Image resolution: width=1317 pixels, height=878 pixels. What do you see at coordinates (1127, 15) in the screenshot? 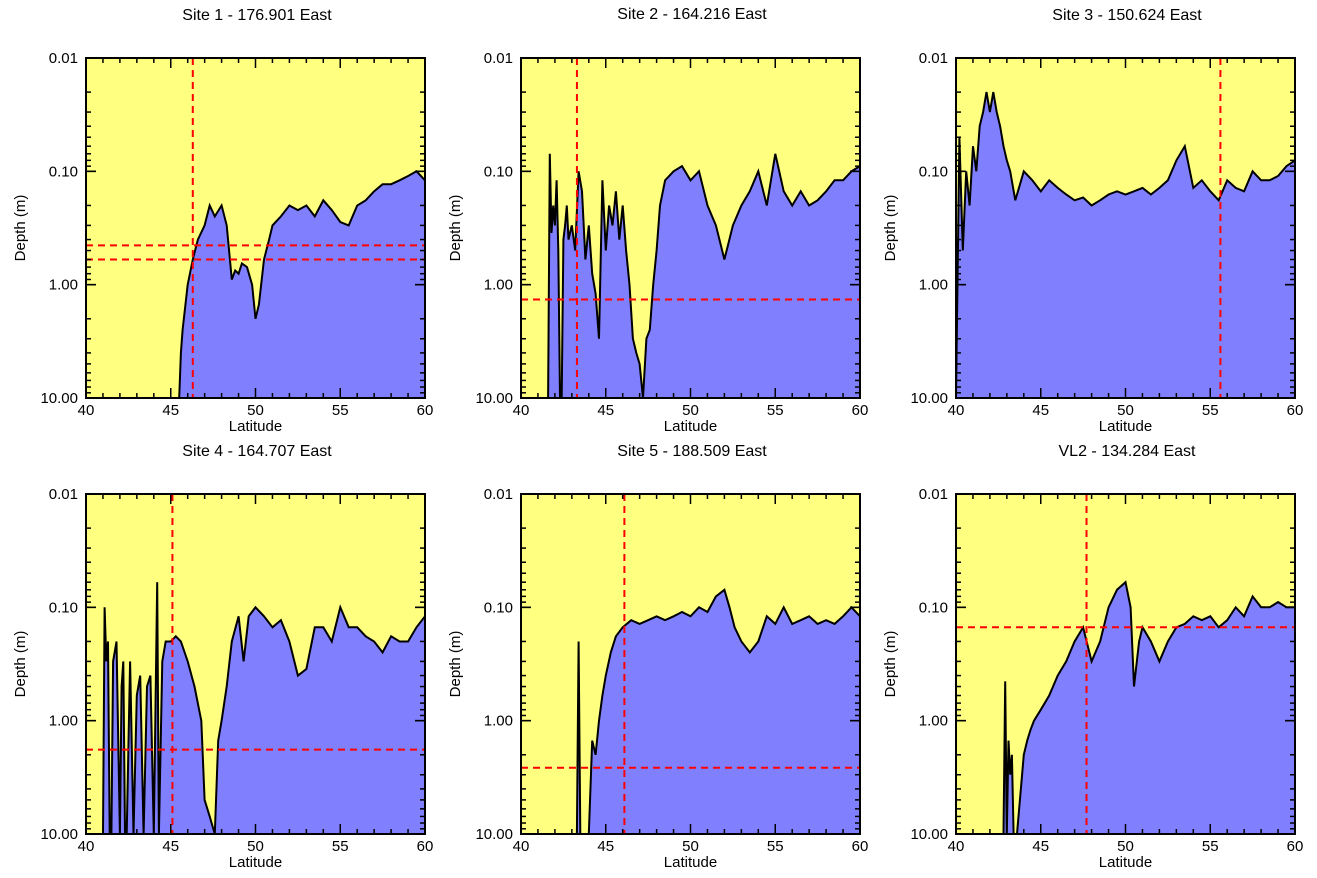
I see `chart-title: Site 3 - 150.624 East` at bounding box center [1127, 15].